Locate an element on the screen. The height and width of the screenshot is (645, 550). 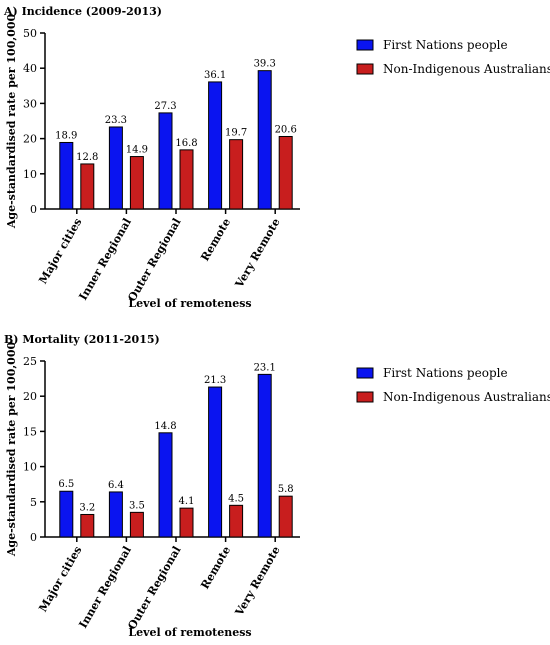
data-label: 12.8 is located at coordinates (87, 157).